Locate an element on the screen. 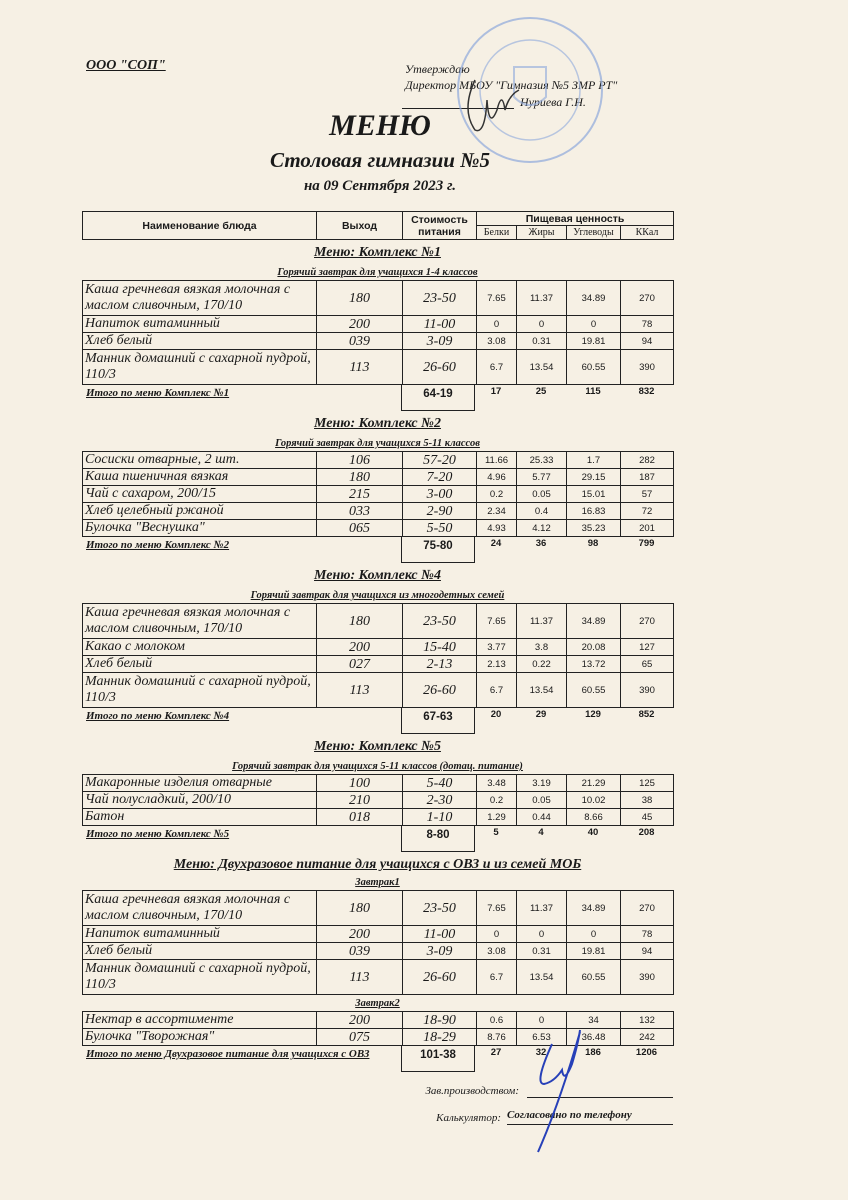 The height and width of the screenshot is (1200, 848). table-row: Напиток витаминный 200 11-00 0 0 0 78 is located at coordinates (378, 934).